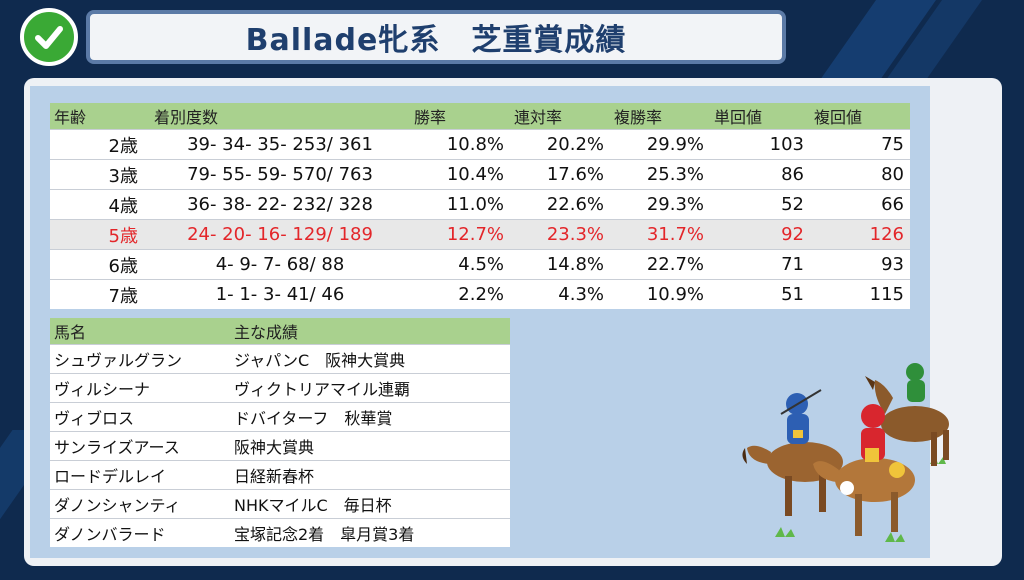 Image resolution: width=1024 pixels, height=580 pixels. Describe the element at coordinates (460, 204) in the screenshot. I see `win-rate-cell: 11.0%` at that location.